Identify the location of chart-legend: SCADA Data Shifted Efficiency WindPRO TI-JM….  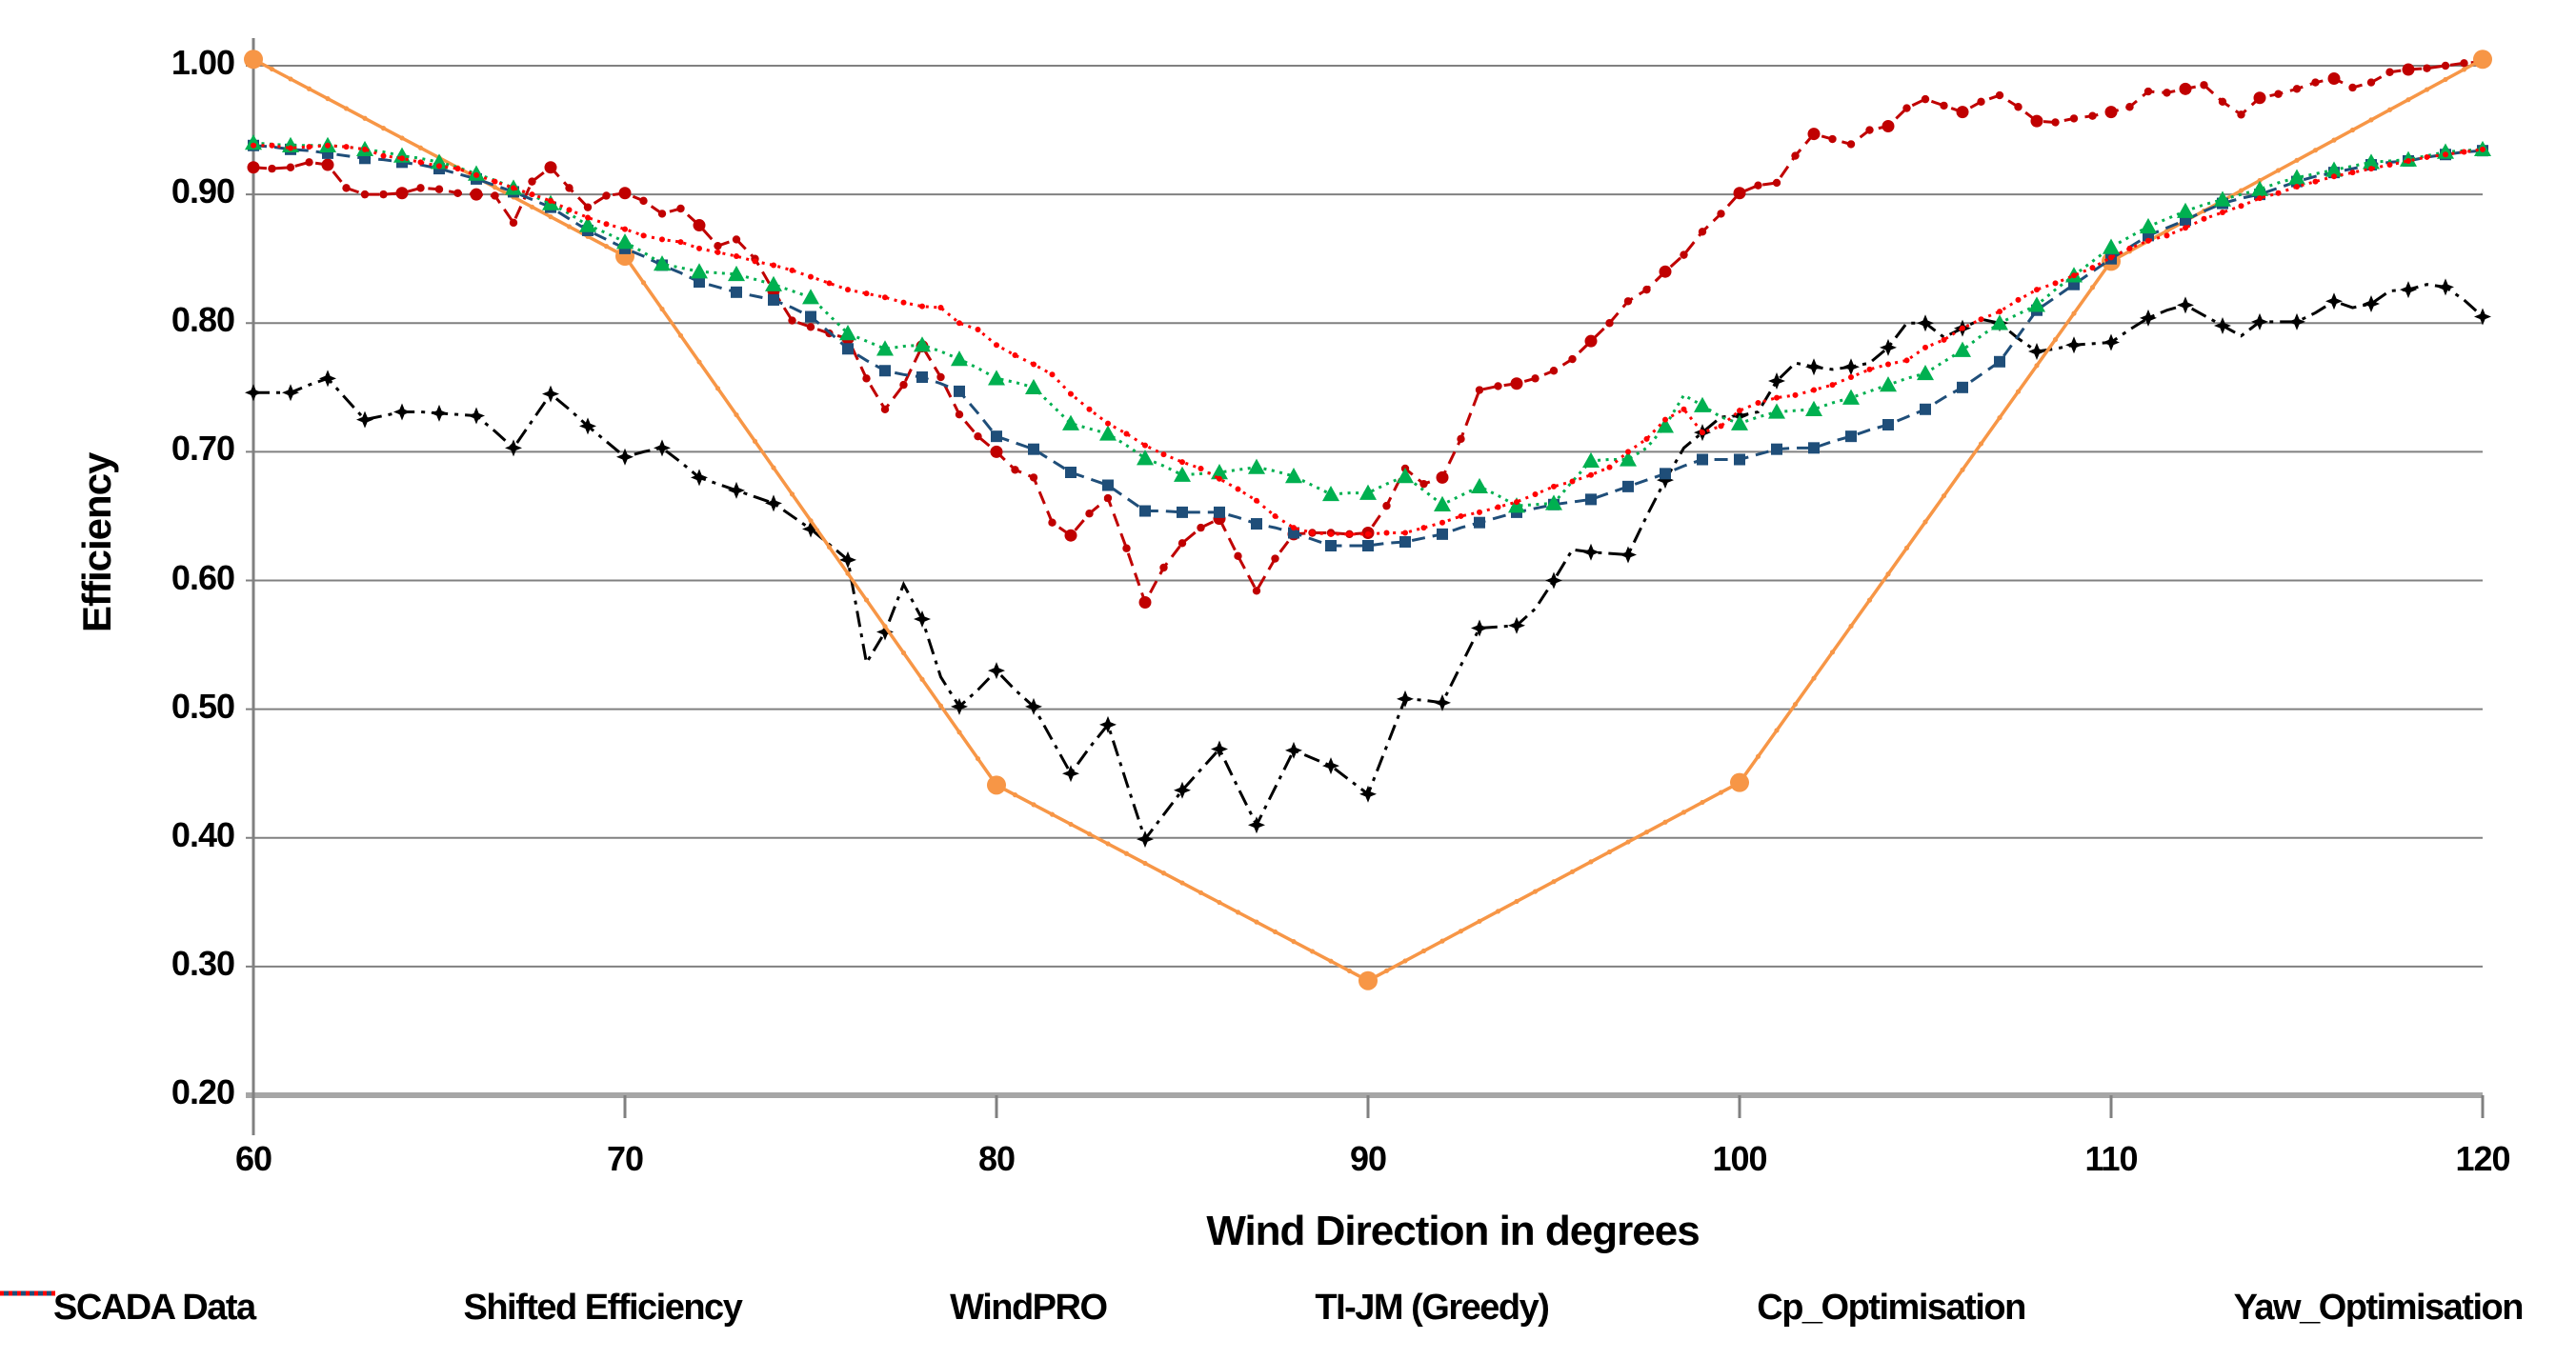
(1288, 1308).